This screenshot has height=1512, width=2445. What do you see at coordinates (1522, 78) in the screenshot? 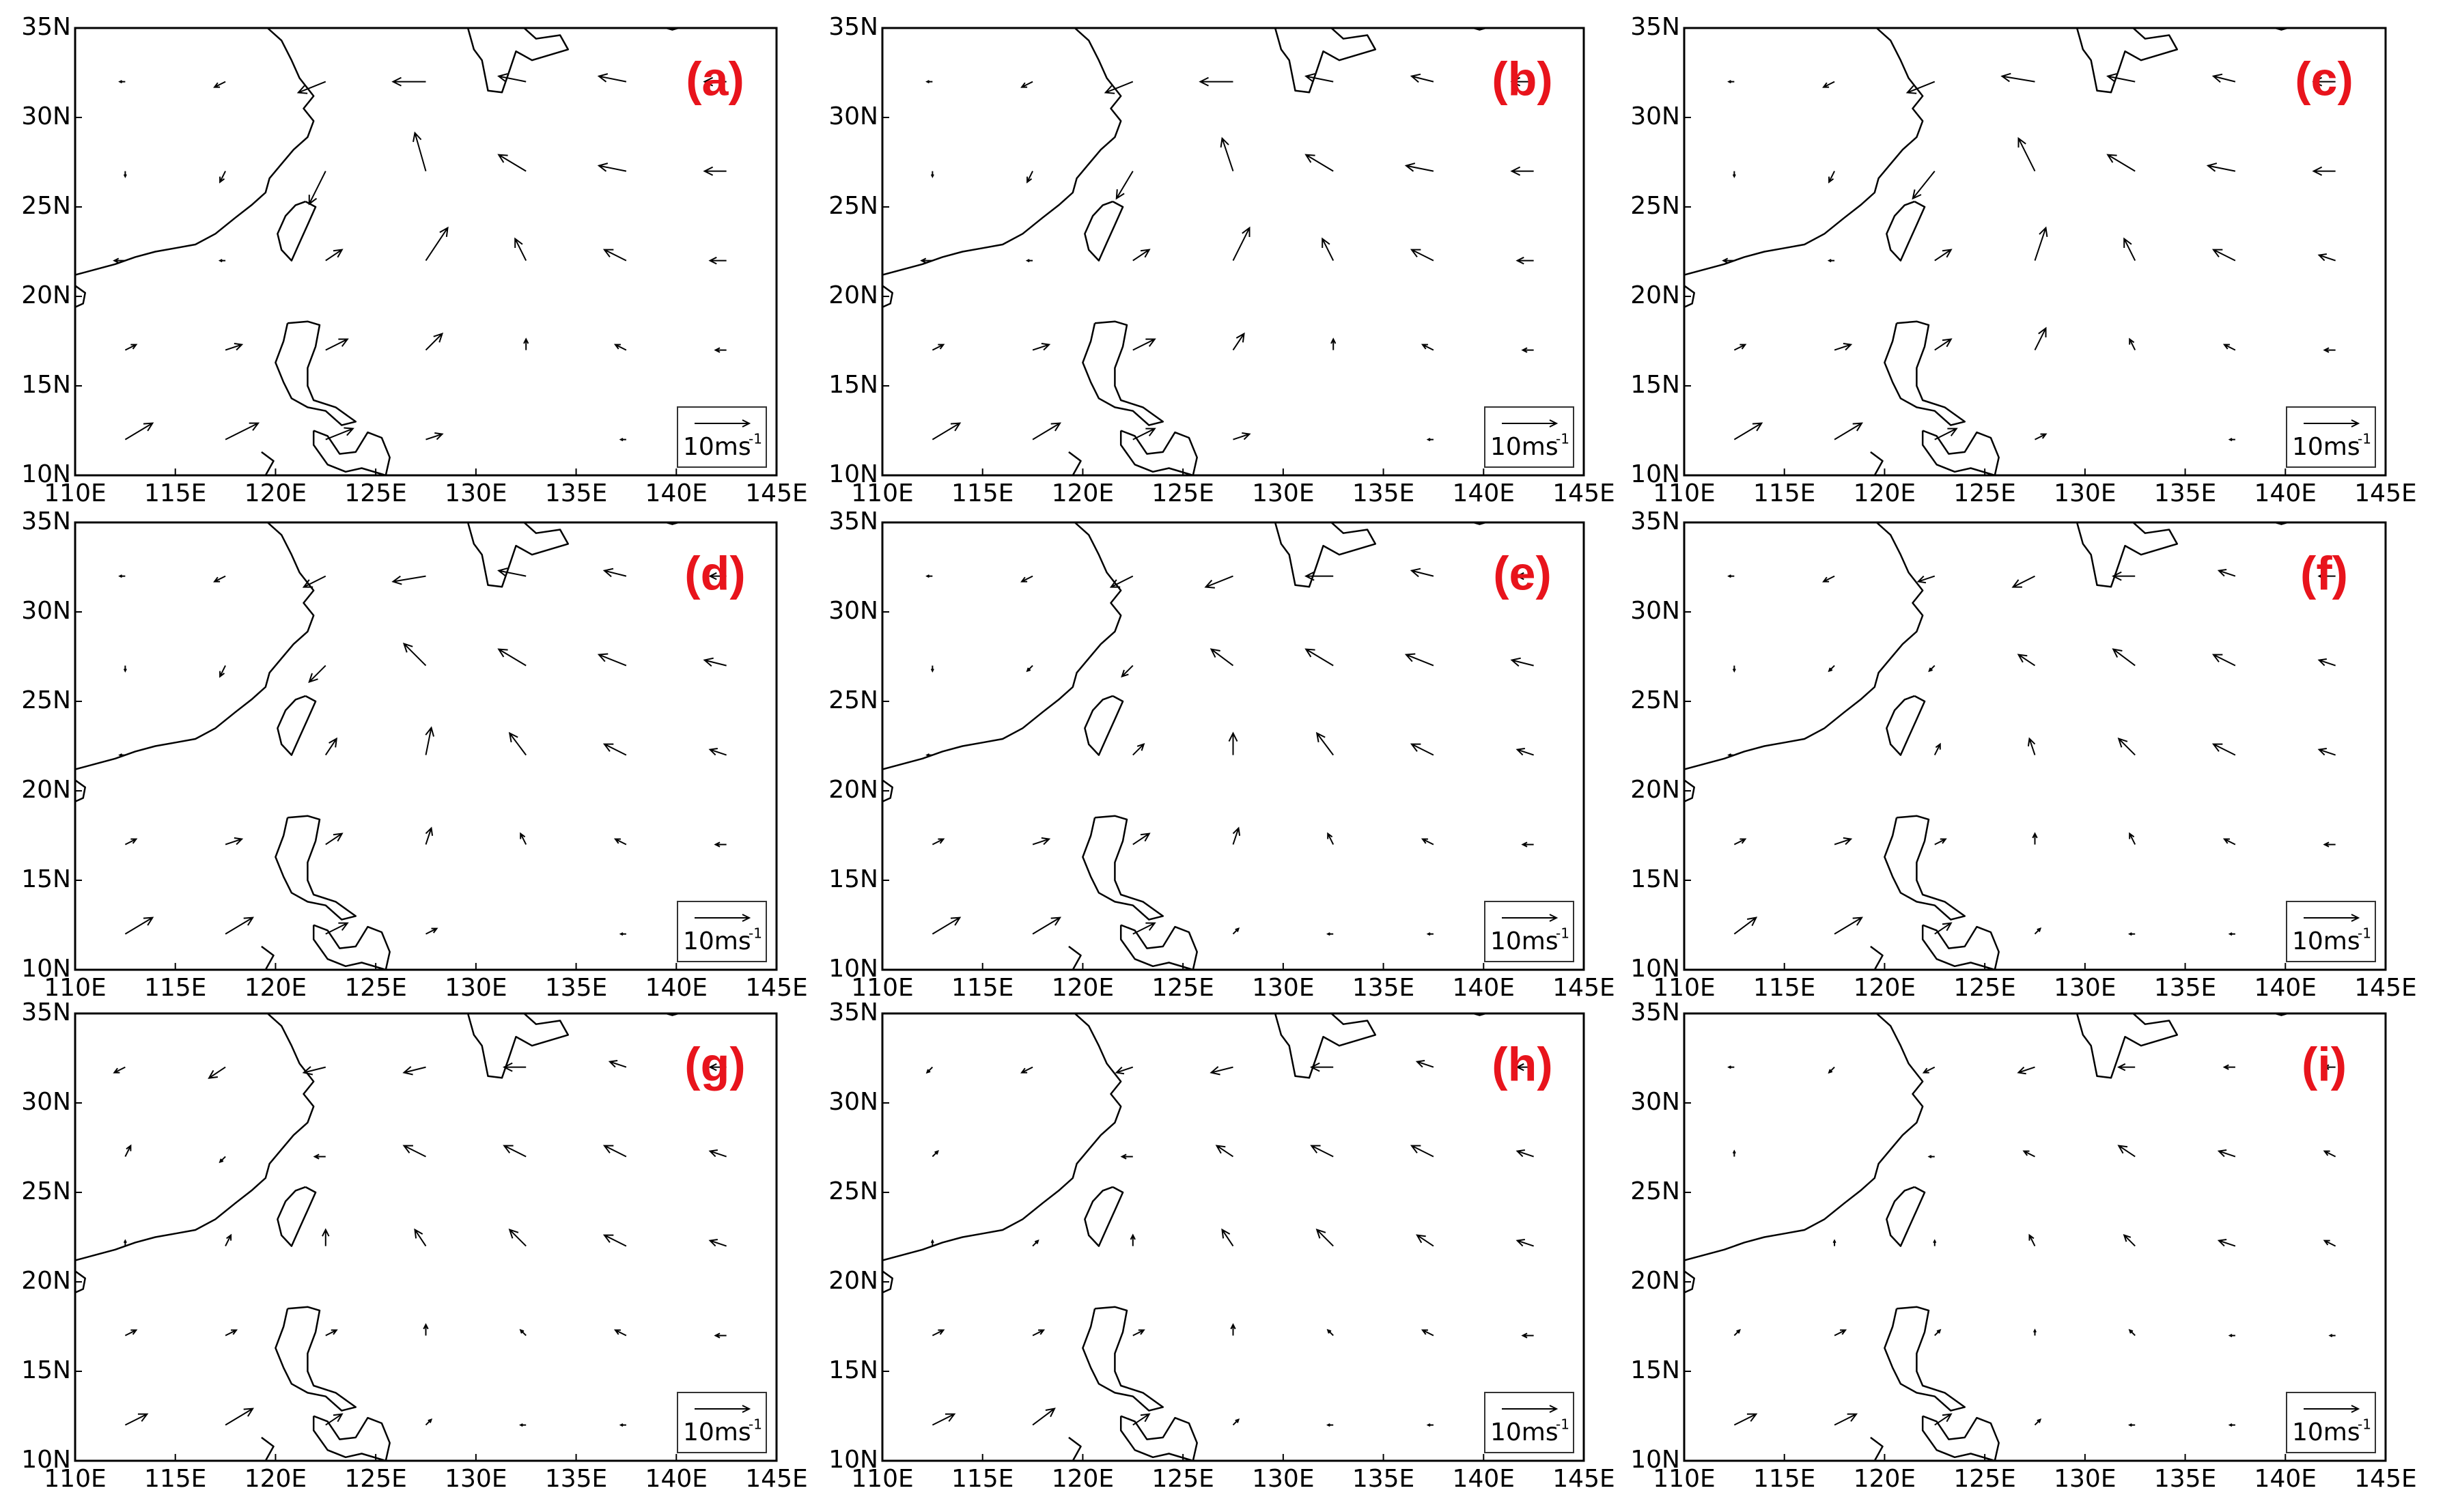
I see `panel-label: (b)` at bounding box center [1522, 78].